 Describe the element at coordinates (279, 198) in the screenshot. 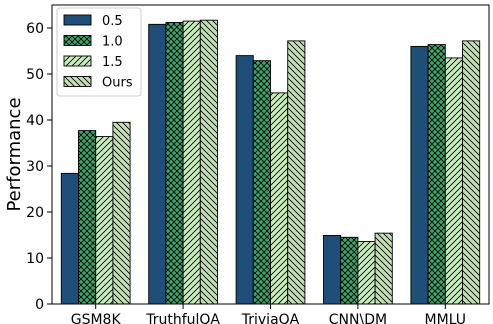

I see `bar-1.5-TriviaQA` at that location.